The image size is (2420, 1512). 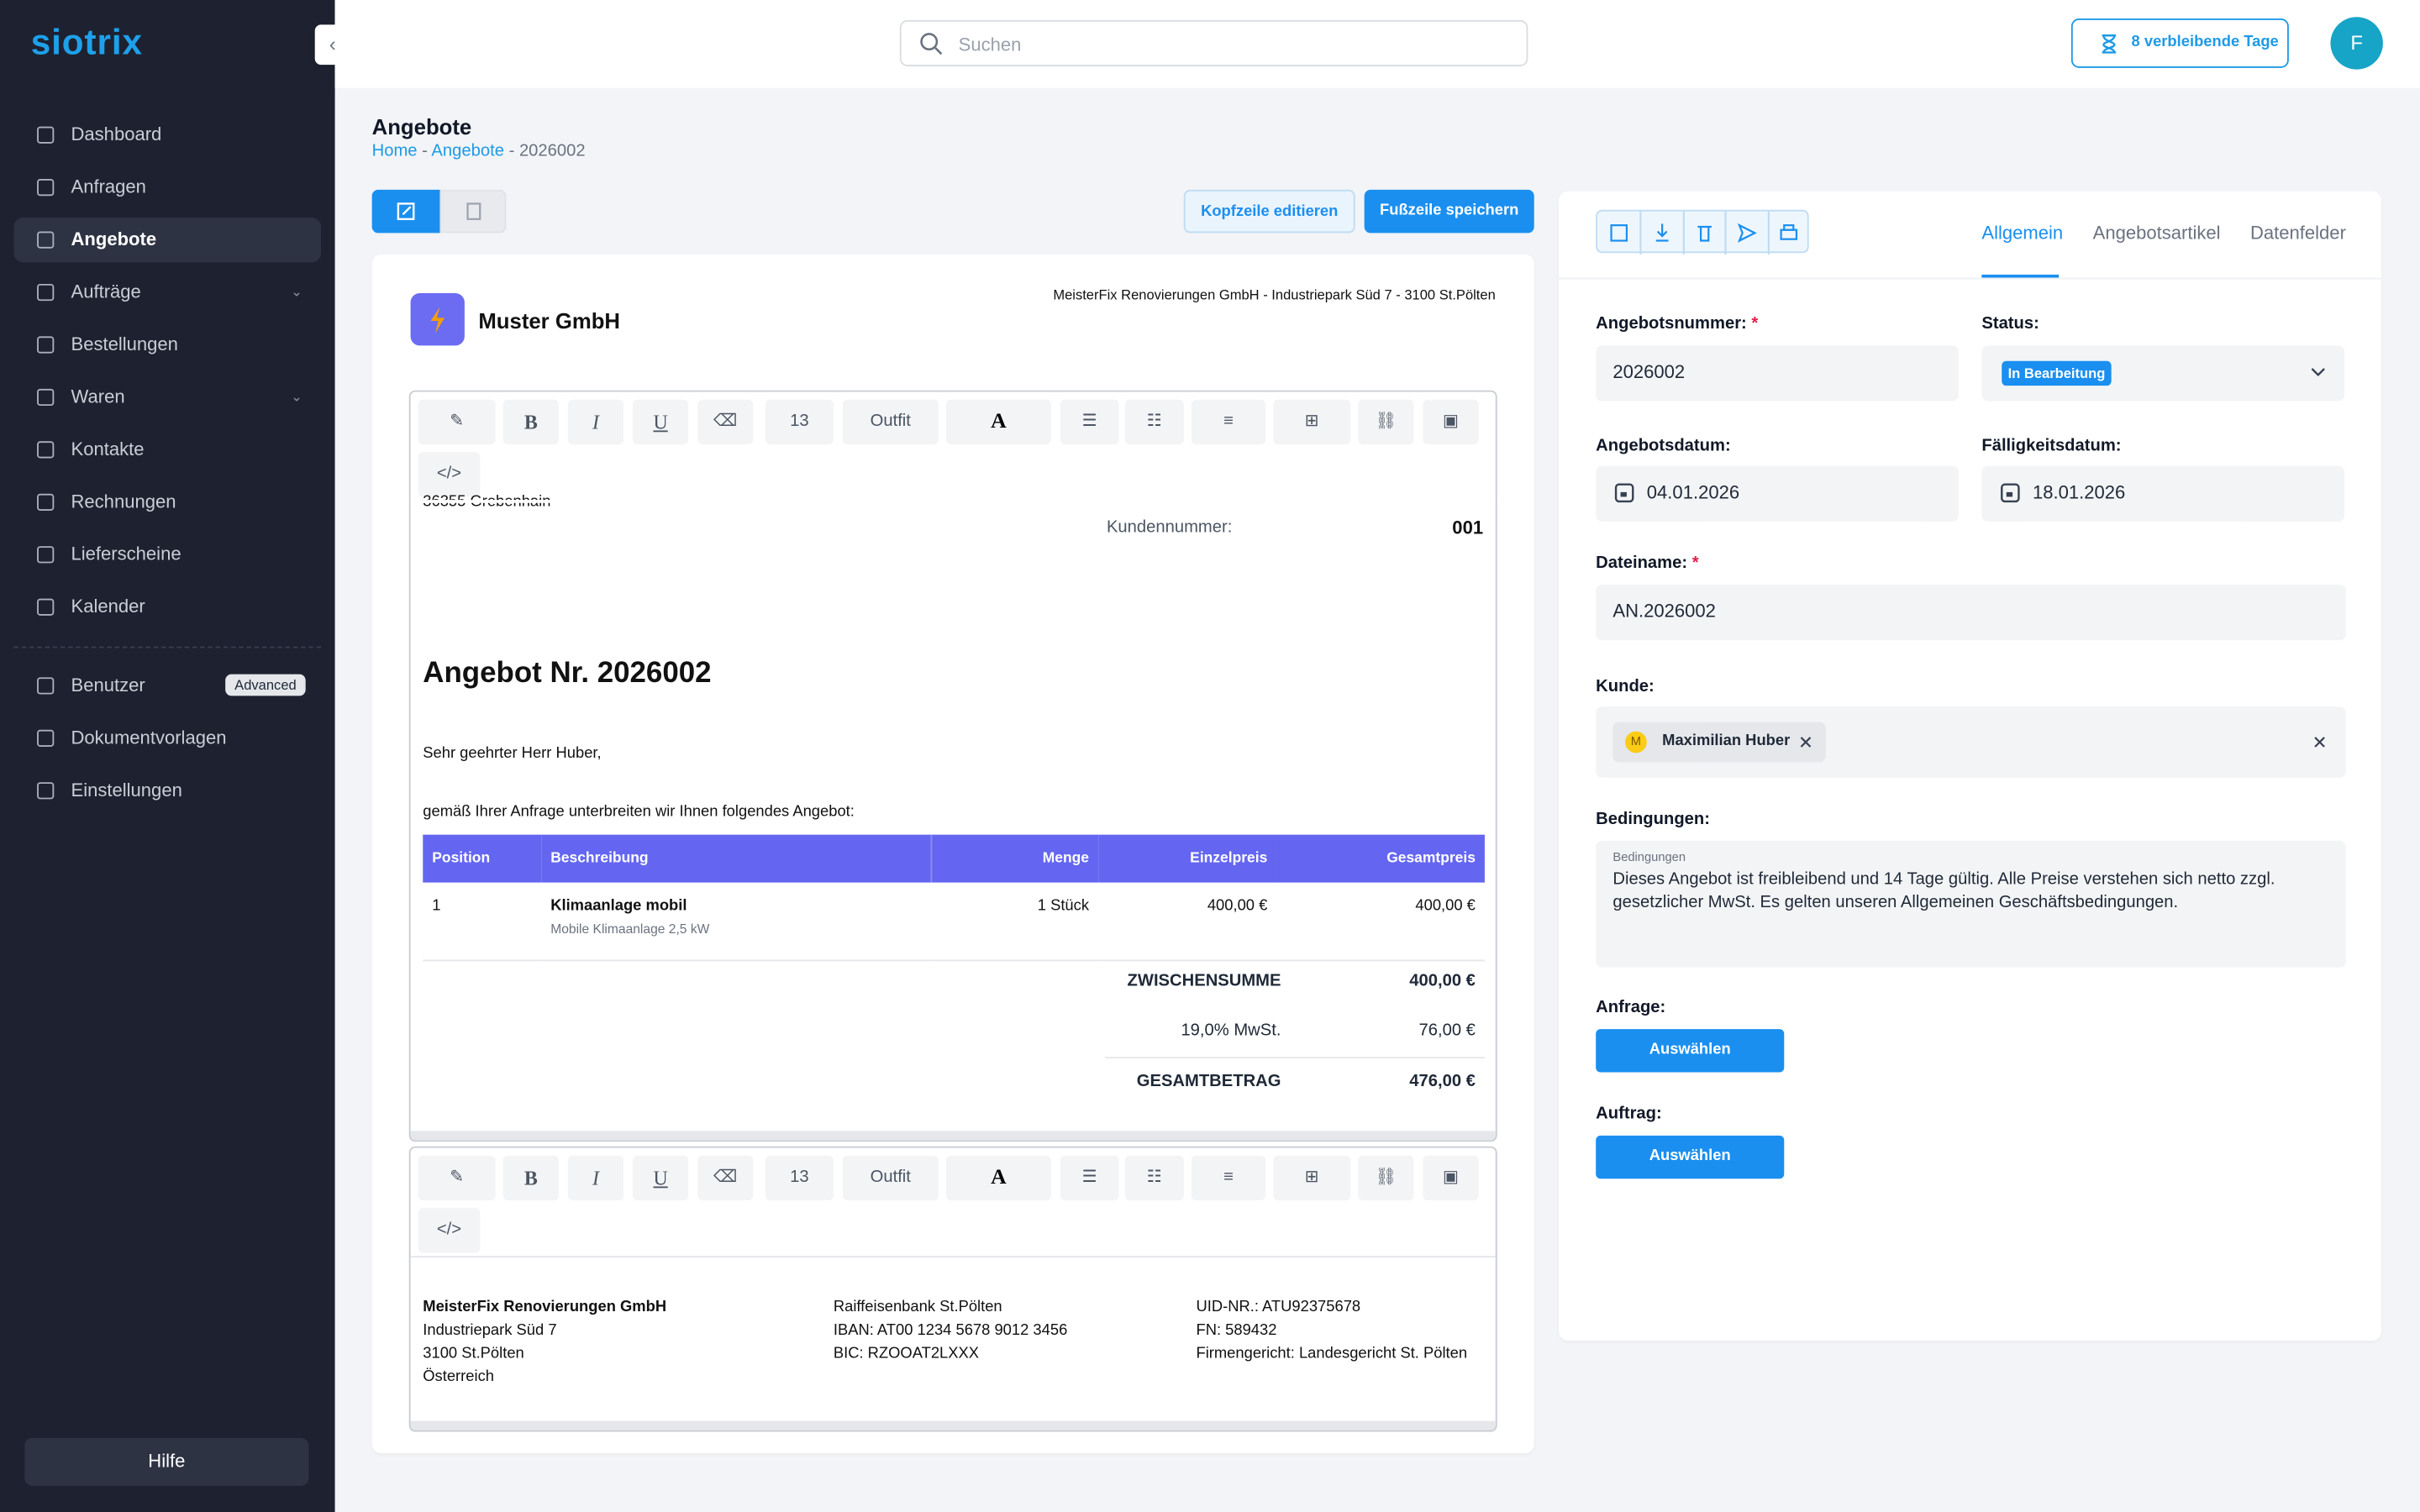 I want to click on nav-item: Kontakte, so click(x=168, y=450).